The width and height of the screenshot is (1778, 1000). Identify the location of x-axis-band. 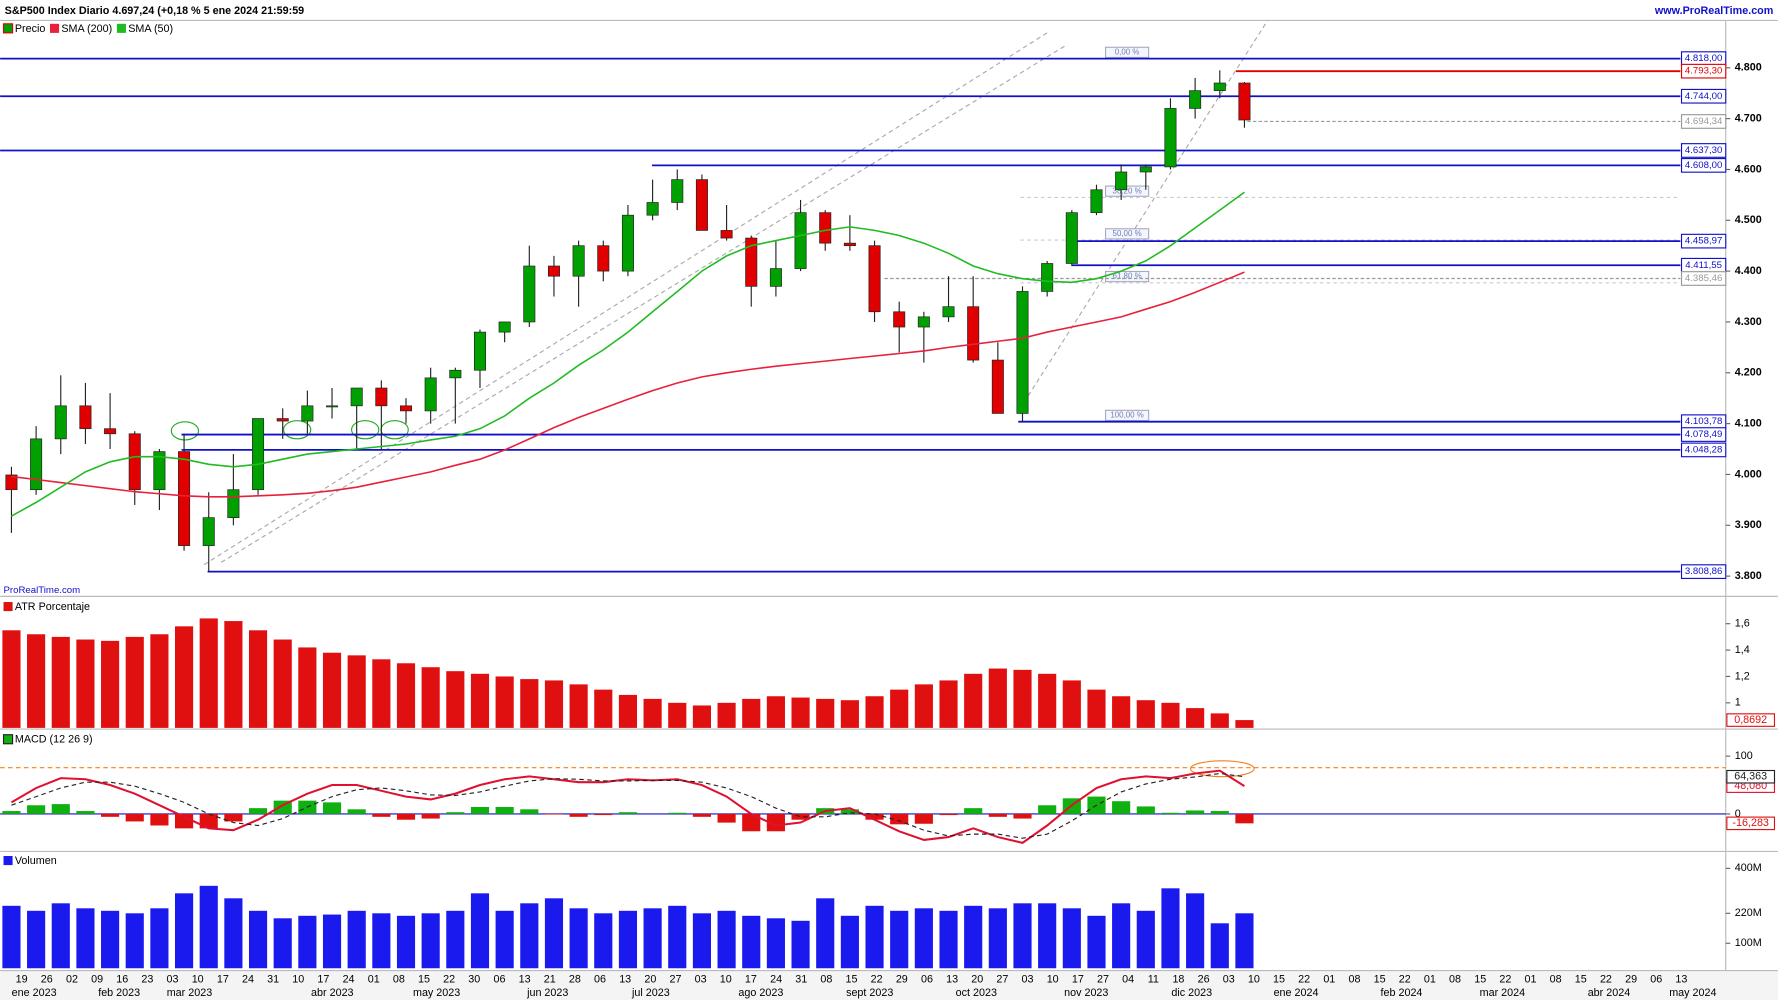
(889, 985).